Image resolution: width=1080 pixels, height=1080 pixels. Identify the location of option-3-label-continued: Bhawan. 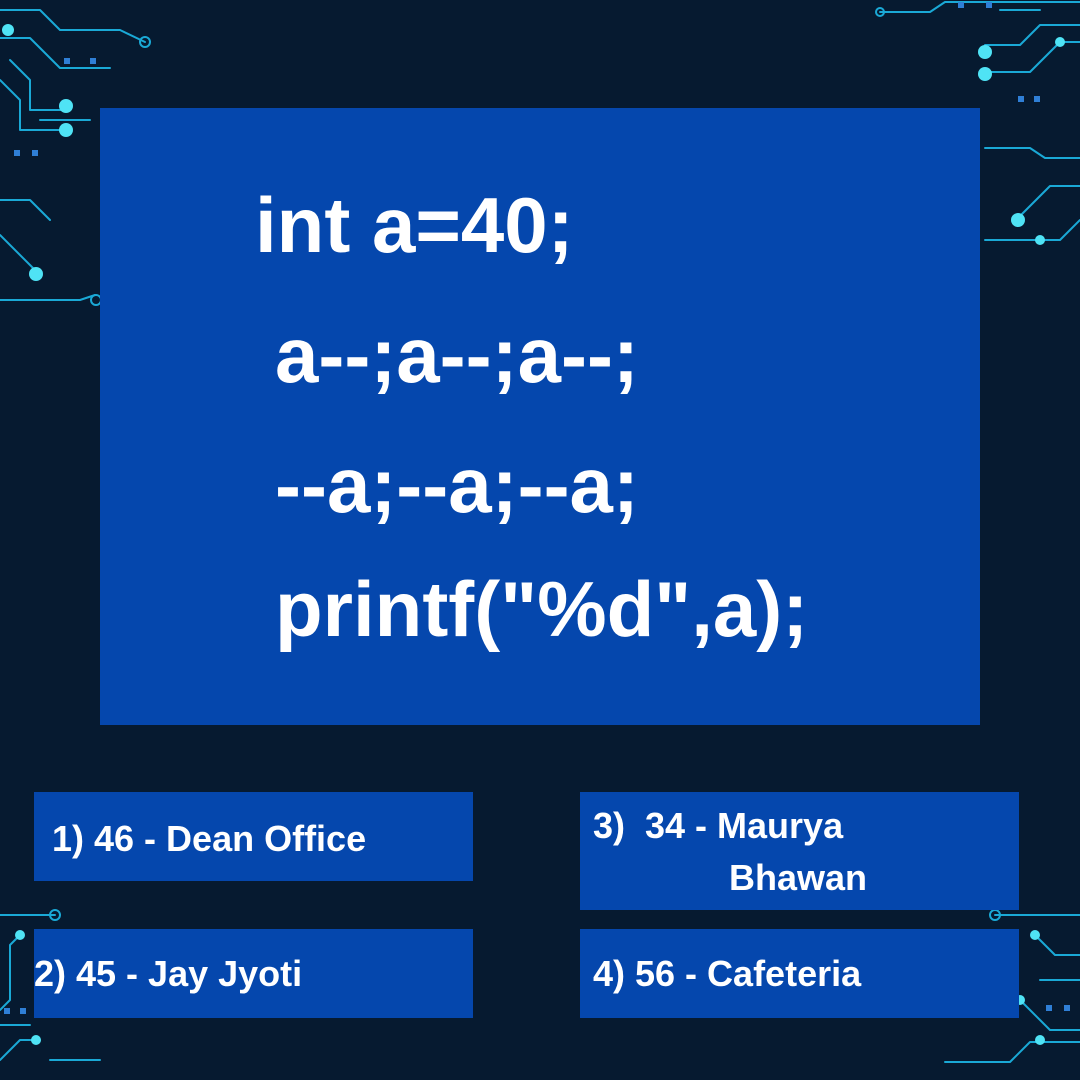
(798, 877).